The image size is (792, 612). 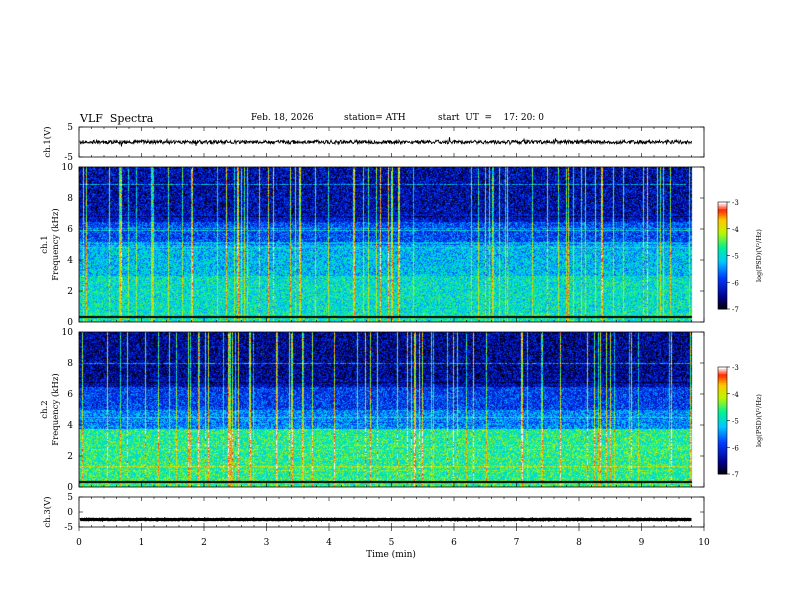 I want to click on y-tick-label: 2, so click(x=70, y=292).